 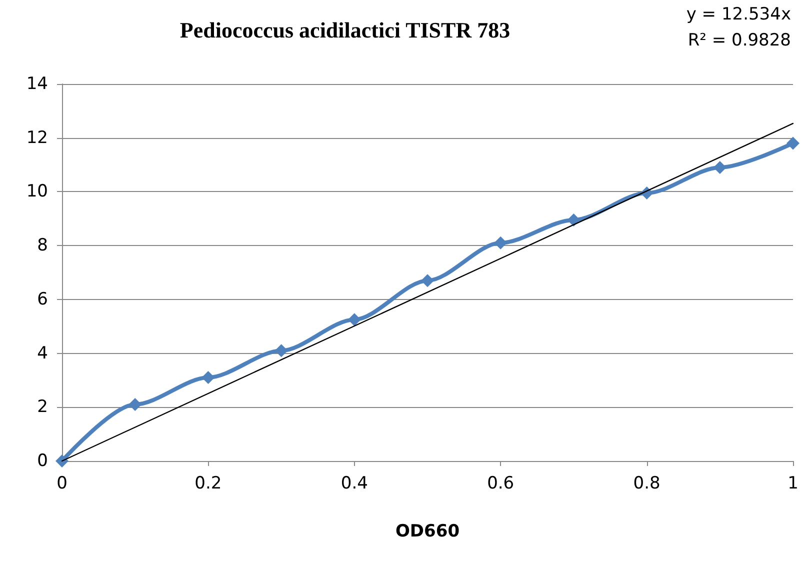 I want to click on x-axis-title: OD660, so click(x=427, y=532).